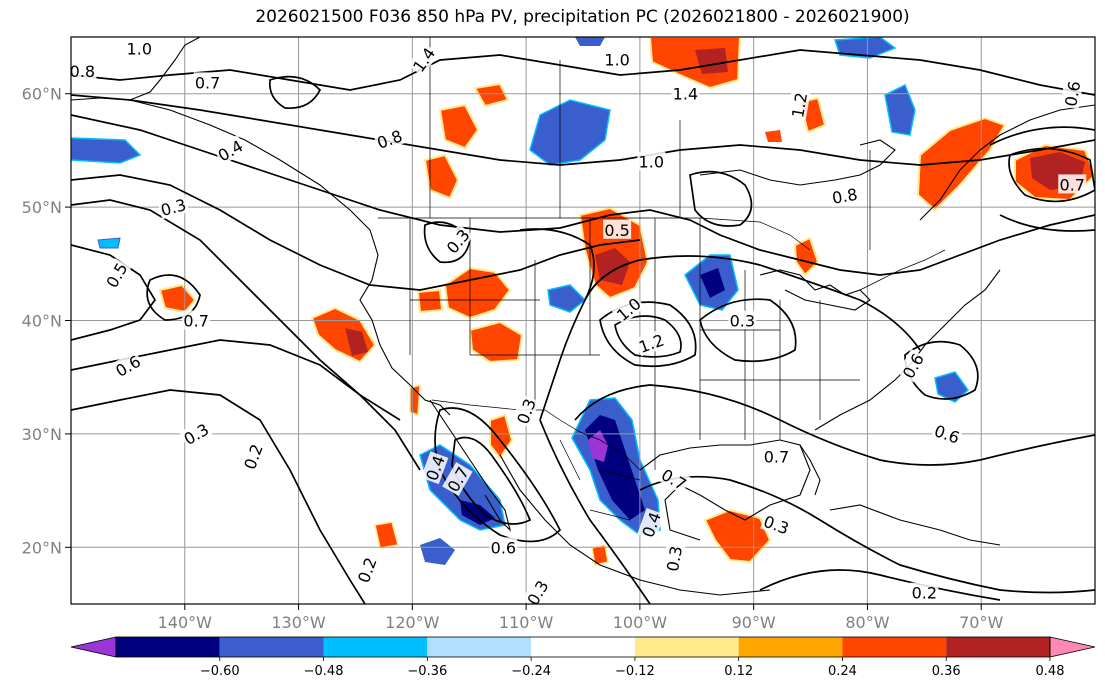 The height and width of the screenshot is (698, 1105). Describe the element at coordinates (902, 270) in the screenshot. I see `border-us-canada-east` at that location.